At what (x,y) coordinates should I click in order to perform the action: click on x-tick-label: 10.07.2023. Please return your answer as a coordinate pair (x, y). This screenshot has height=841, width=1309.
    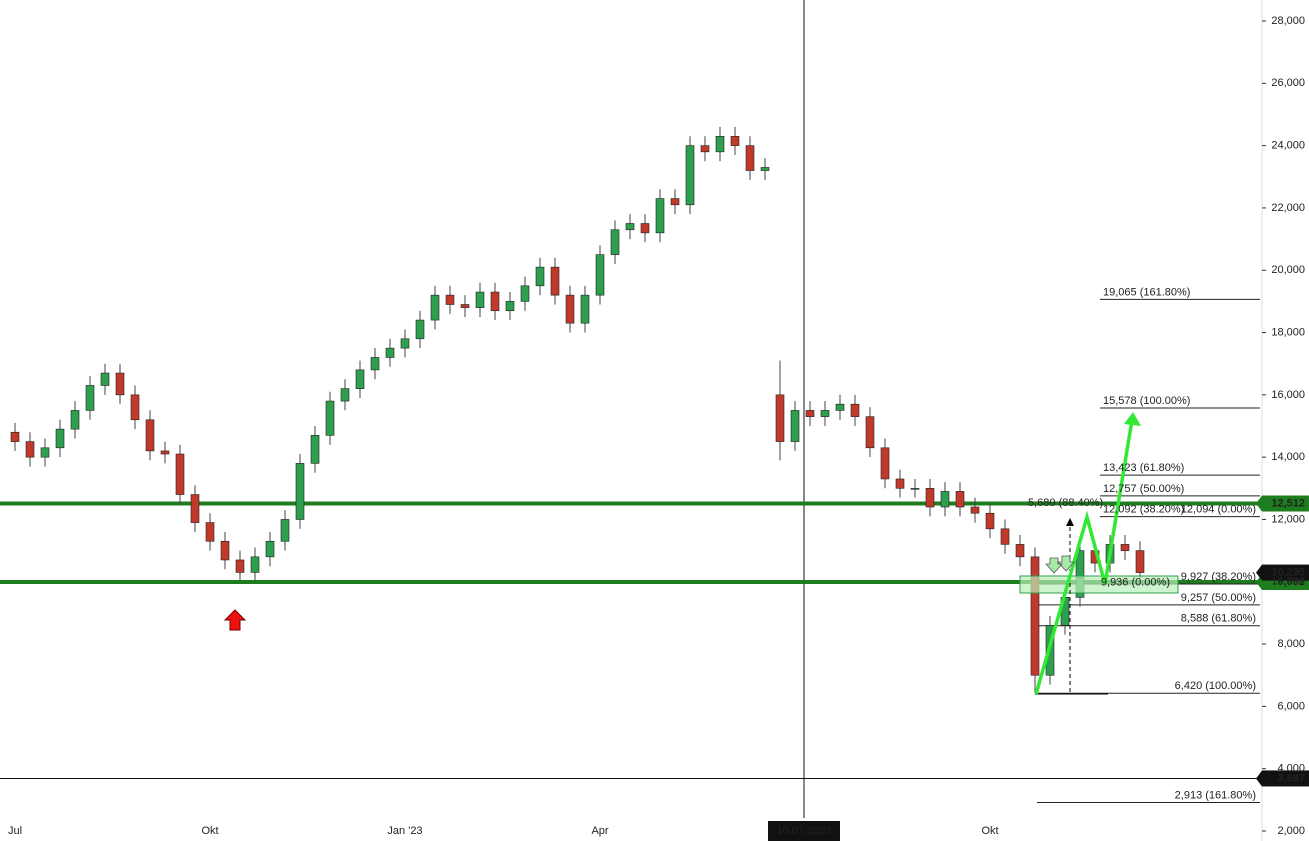
    Looking at the image, I should click on (803, 831).